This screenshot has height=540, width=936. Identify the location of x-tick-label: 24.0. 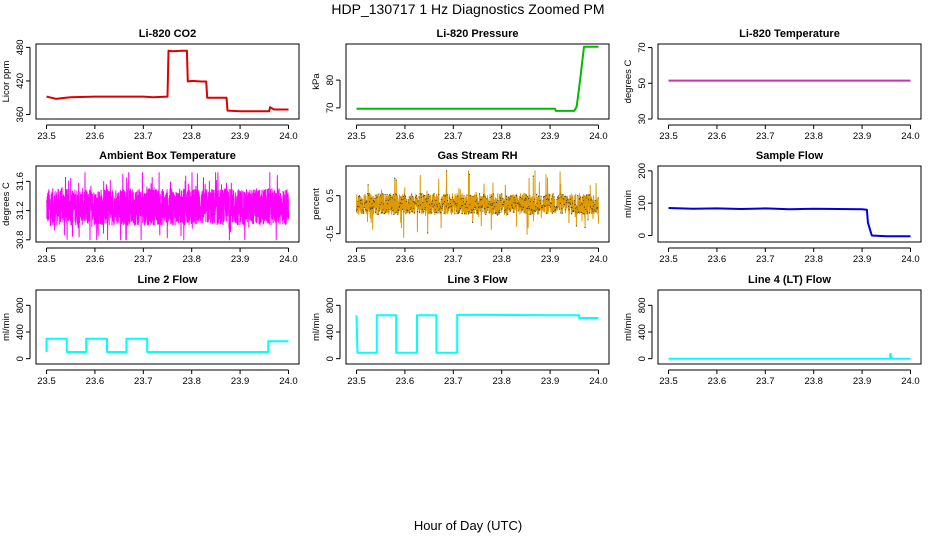
(910, 136).